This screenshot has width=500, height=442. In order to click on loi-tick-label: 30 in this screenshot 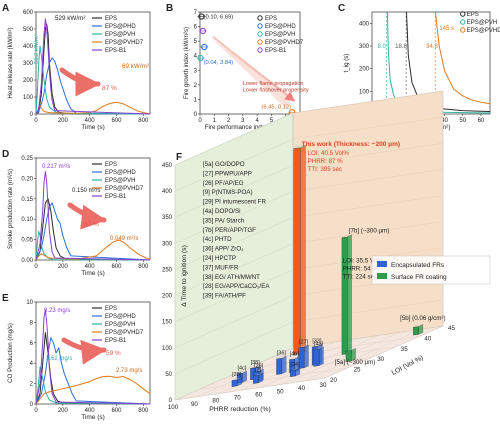, I will do `click(380, 359)`.